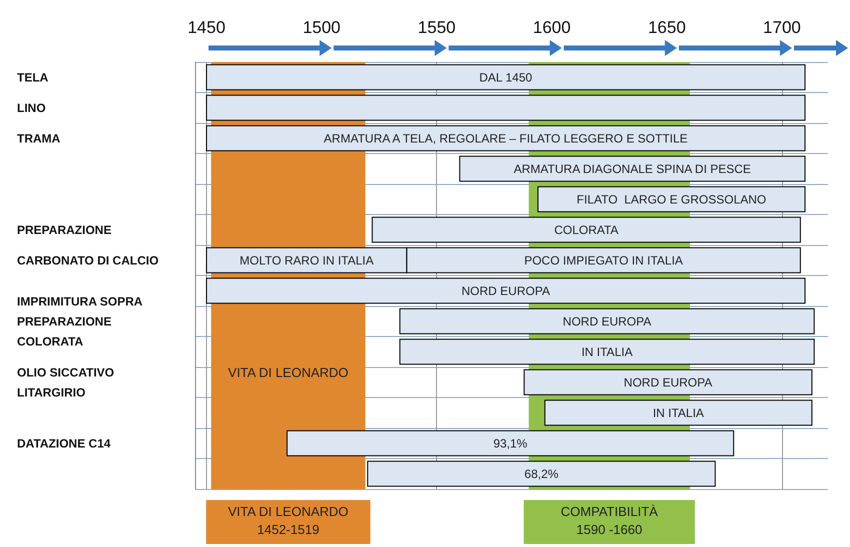 This screenshot has width=850, height=547. Describe the element at coordinates (33, 77) in the screenshot. I see `y-tick-label: TELA` at that location.